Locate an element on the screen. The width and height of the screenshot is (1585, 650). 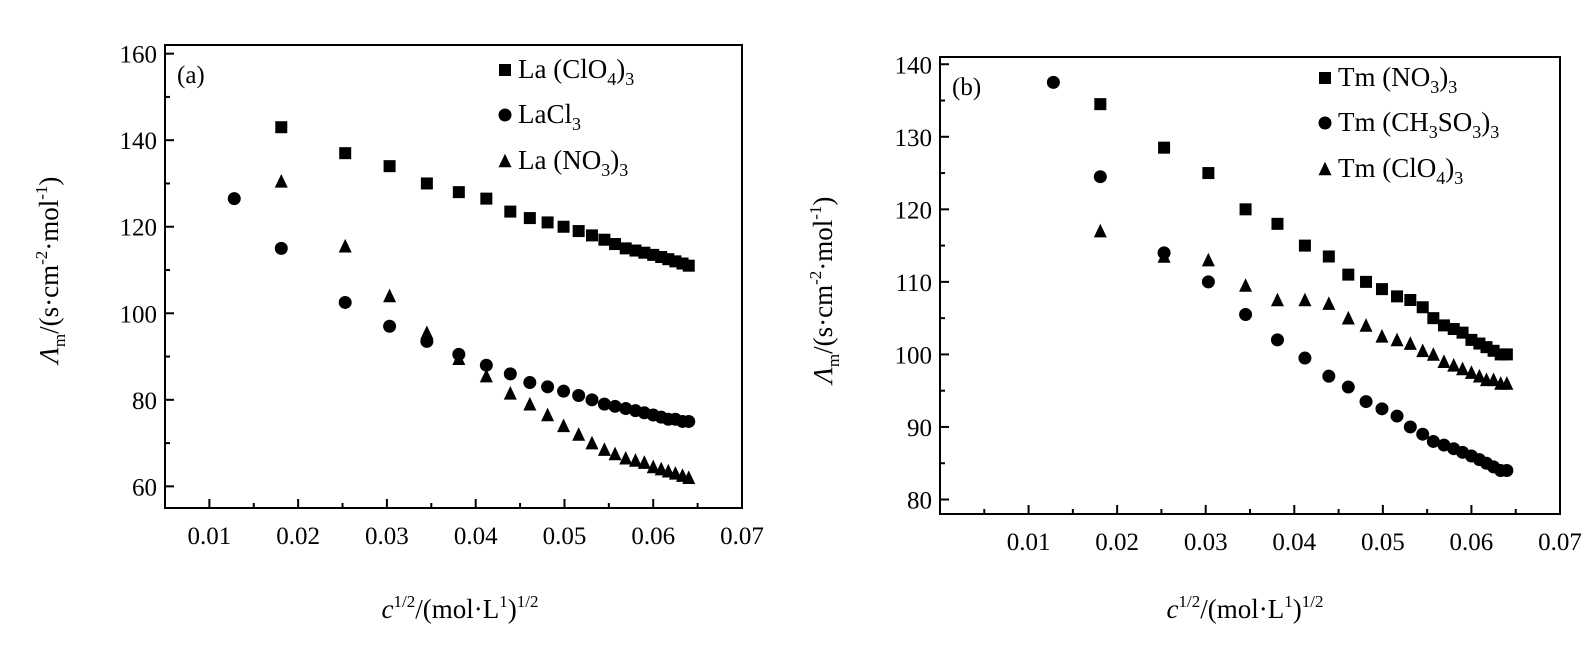
legend-label: Tm (ClO4)3 is located at coordinates (1400, 170).